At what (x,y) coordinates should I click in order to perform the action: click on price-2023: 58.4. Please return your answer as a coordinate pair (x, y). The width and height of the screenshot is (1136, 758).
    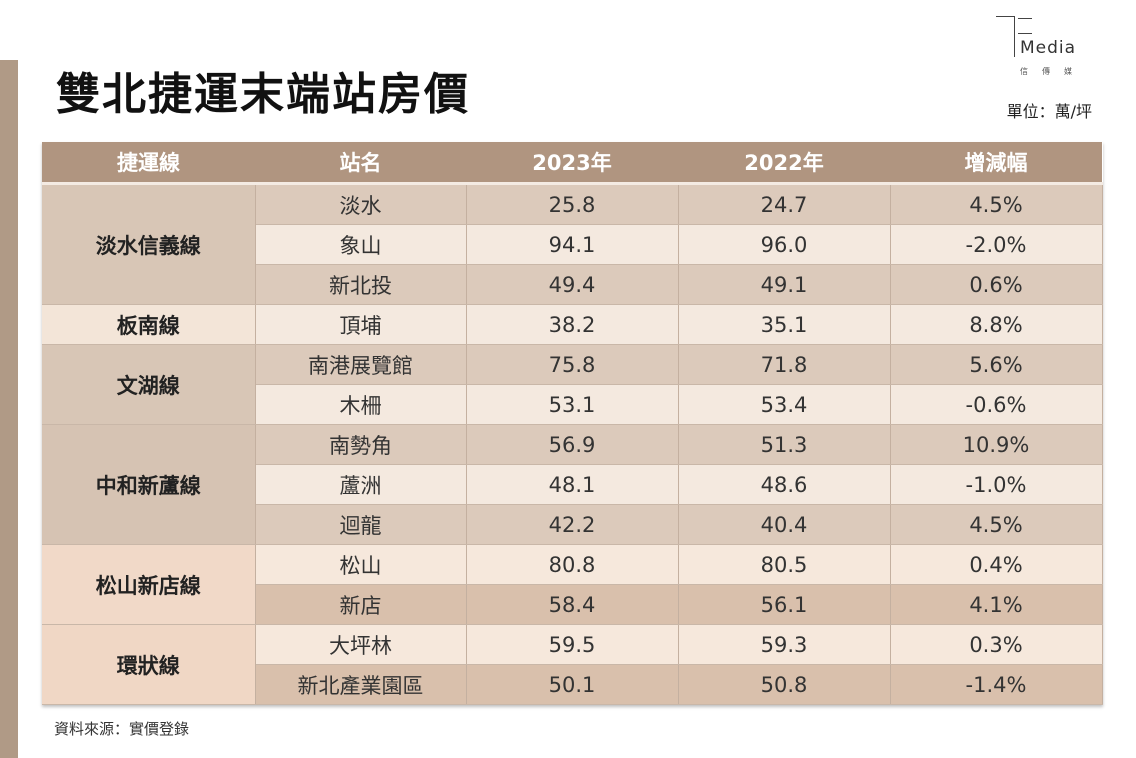
    Looking at the image, I should click on (572, 604).